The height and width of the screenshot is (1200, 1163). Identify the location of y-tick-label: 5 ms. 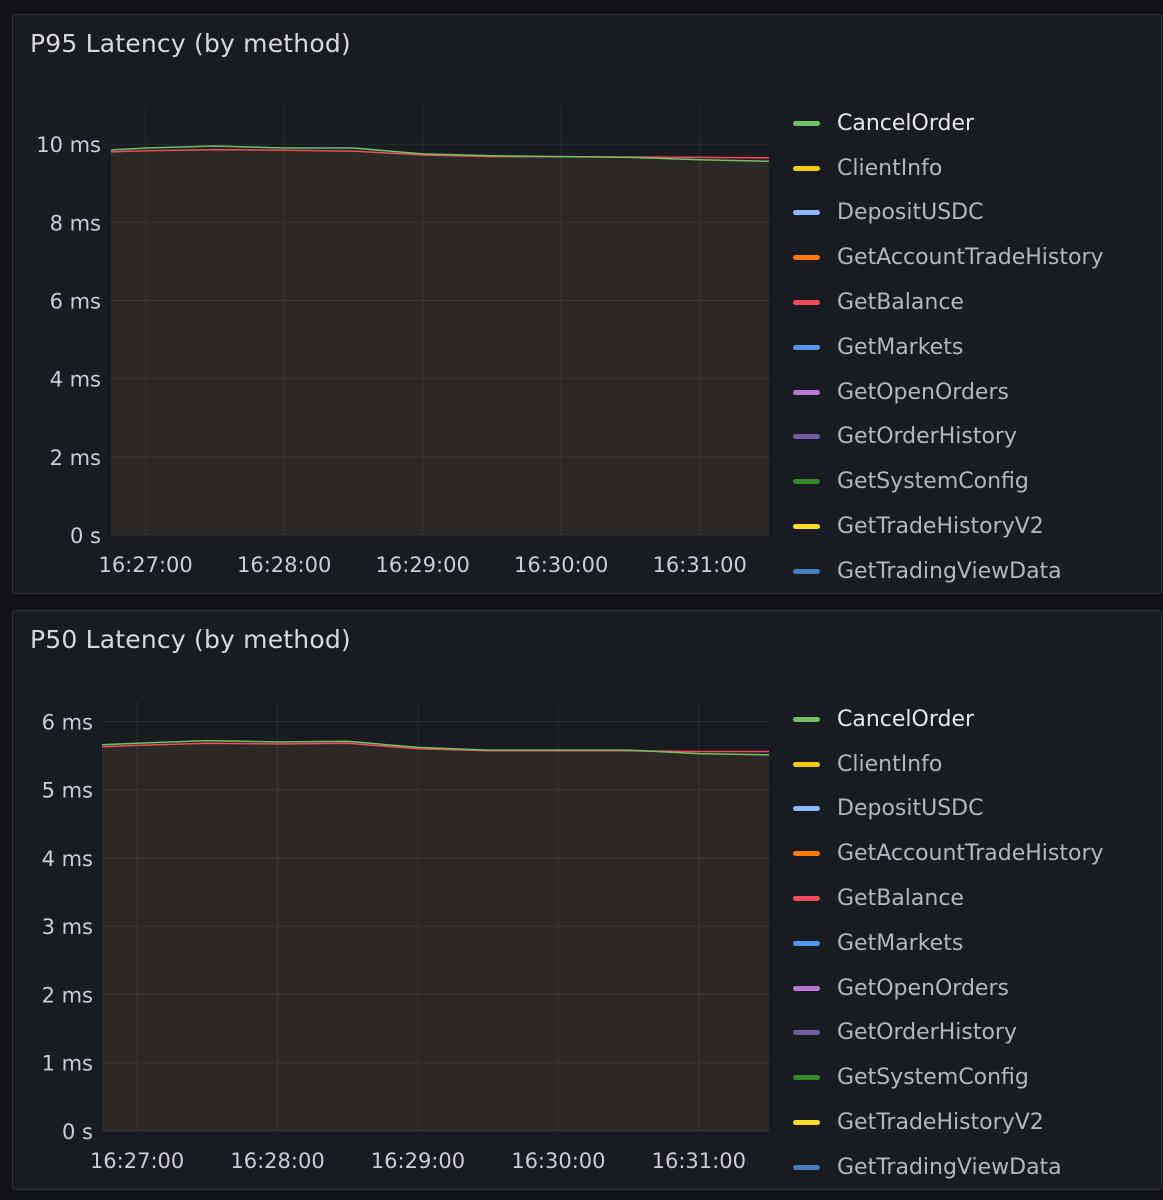
(67, 791).